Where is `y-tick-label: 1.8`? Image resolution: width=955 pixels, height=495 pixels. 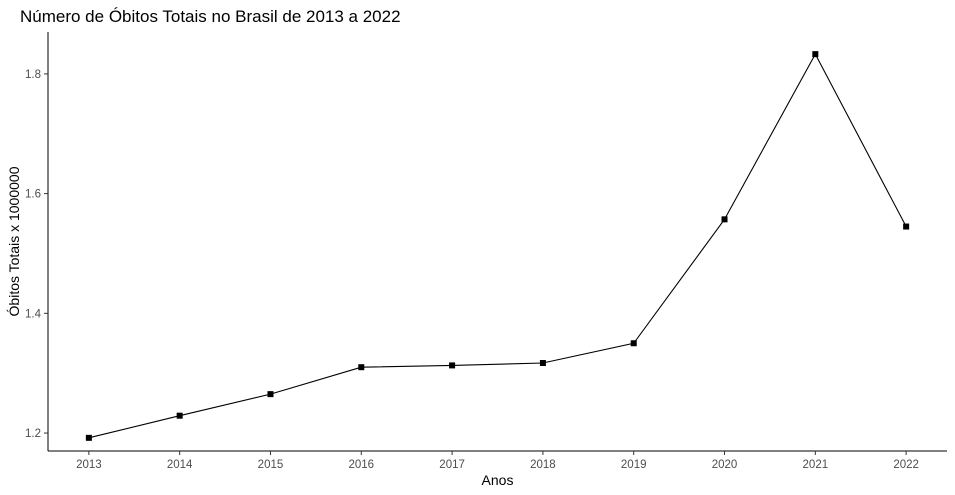
y-tick-label: 1.8 is located at coordinates (33, 75).